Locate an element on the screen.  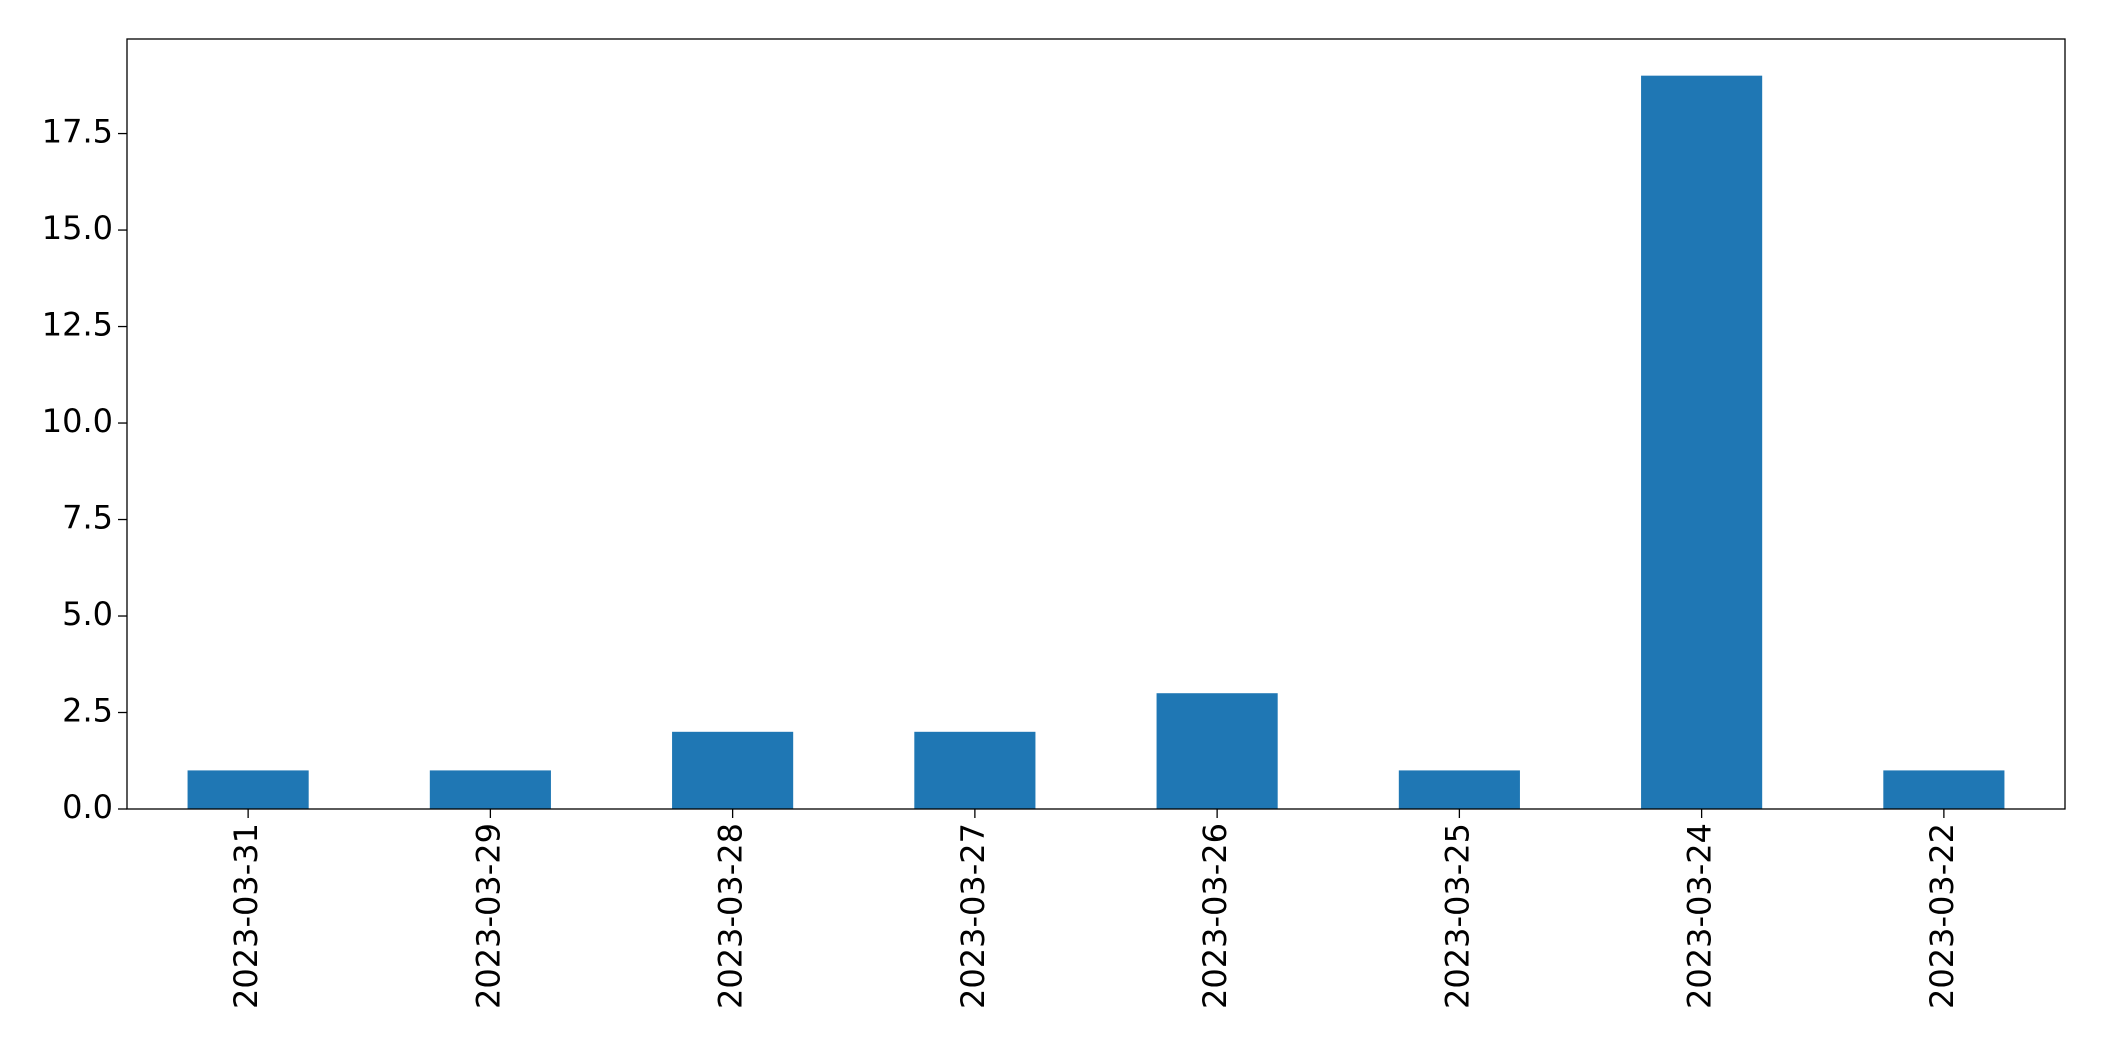
y-tick-label: 17.5 is located at coordinates (77, 132).